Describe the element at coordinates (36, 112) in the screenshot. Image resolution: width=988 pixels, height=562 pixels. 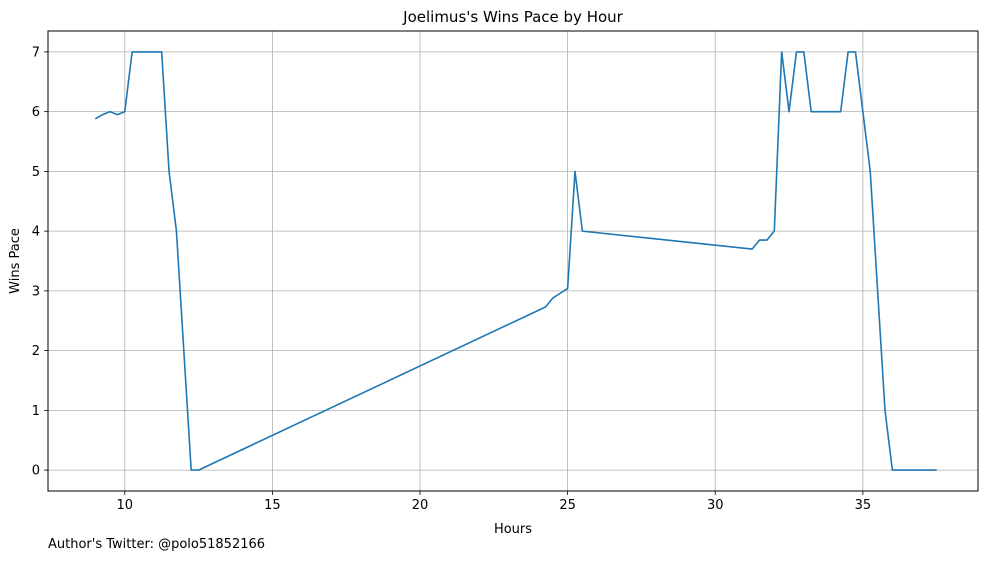
I see `y-tick-label: 6` at that location.